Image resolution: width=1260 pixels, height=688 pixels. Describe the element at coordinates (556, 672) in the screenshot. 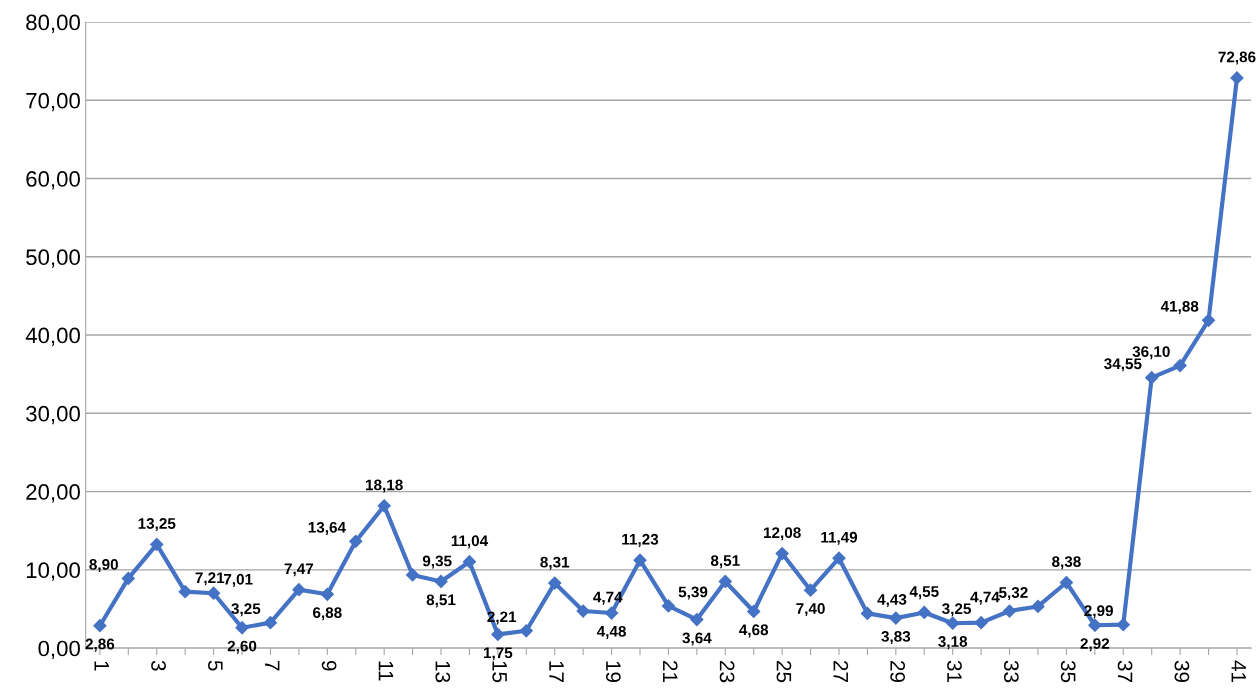

I see `x-tick-label: 17` at that location.